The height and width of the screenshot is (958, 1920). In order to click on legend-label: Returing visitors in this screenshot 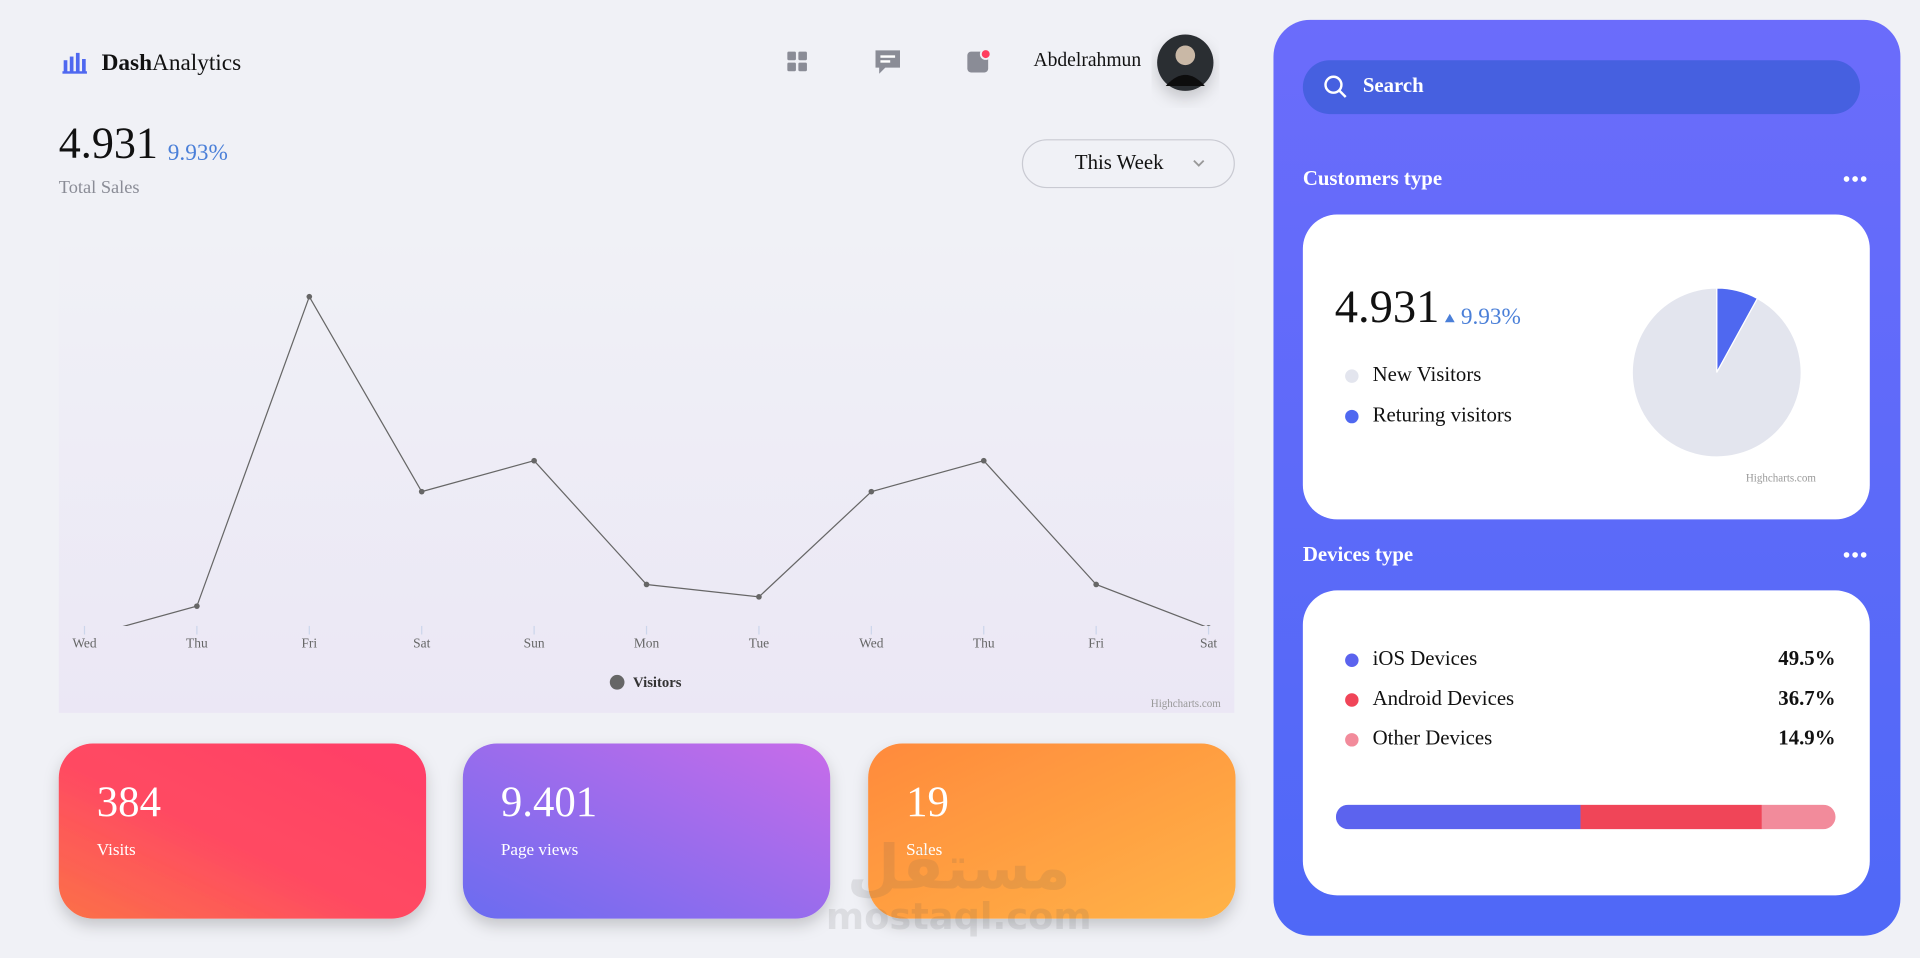, I will do `click(1442, 414)`.